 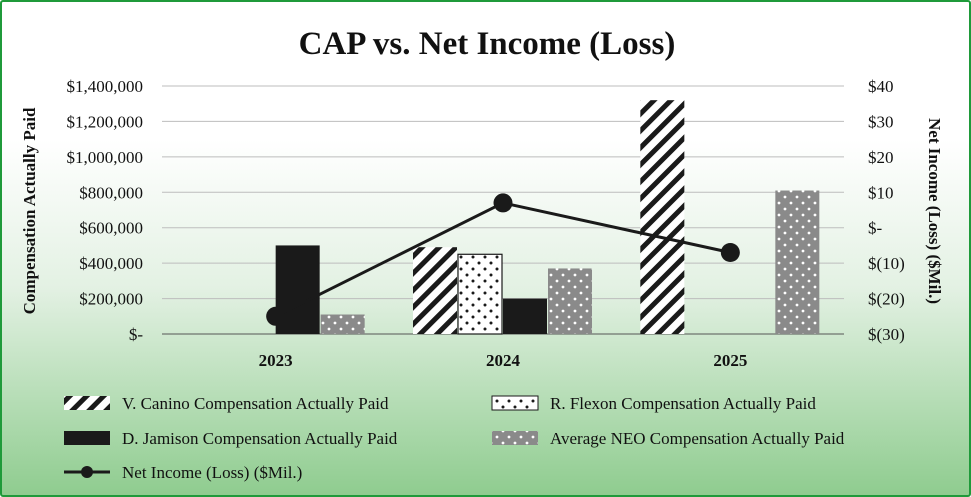 I want to click on legend-item: D. Jamison Compensation Actually Paid, so click(x=231, y=438).